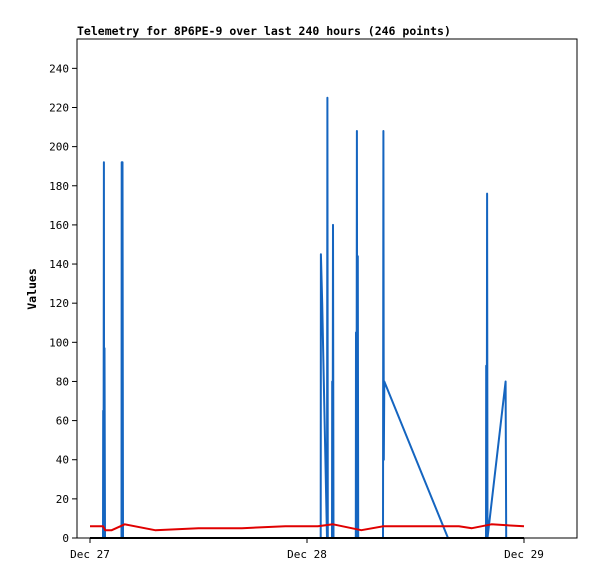 The width and height of the screenshot is (597, 579). I want to click on y-axis-label: Values, so click(32, 289).